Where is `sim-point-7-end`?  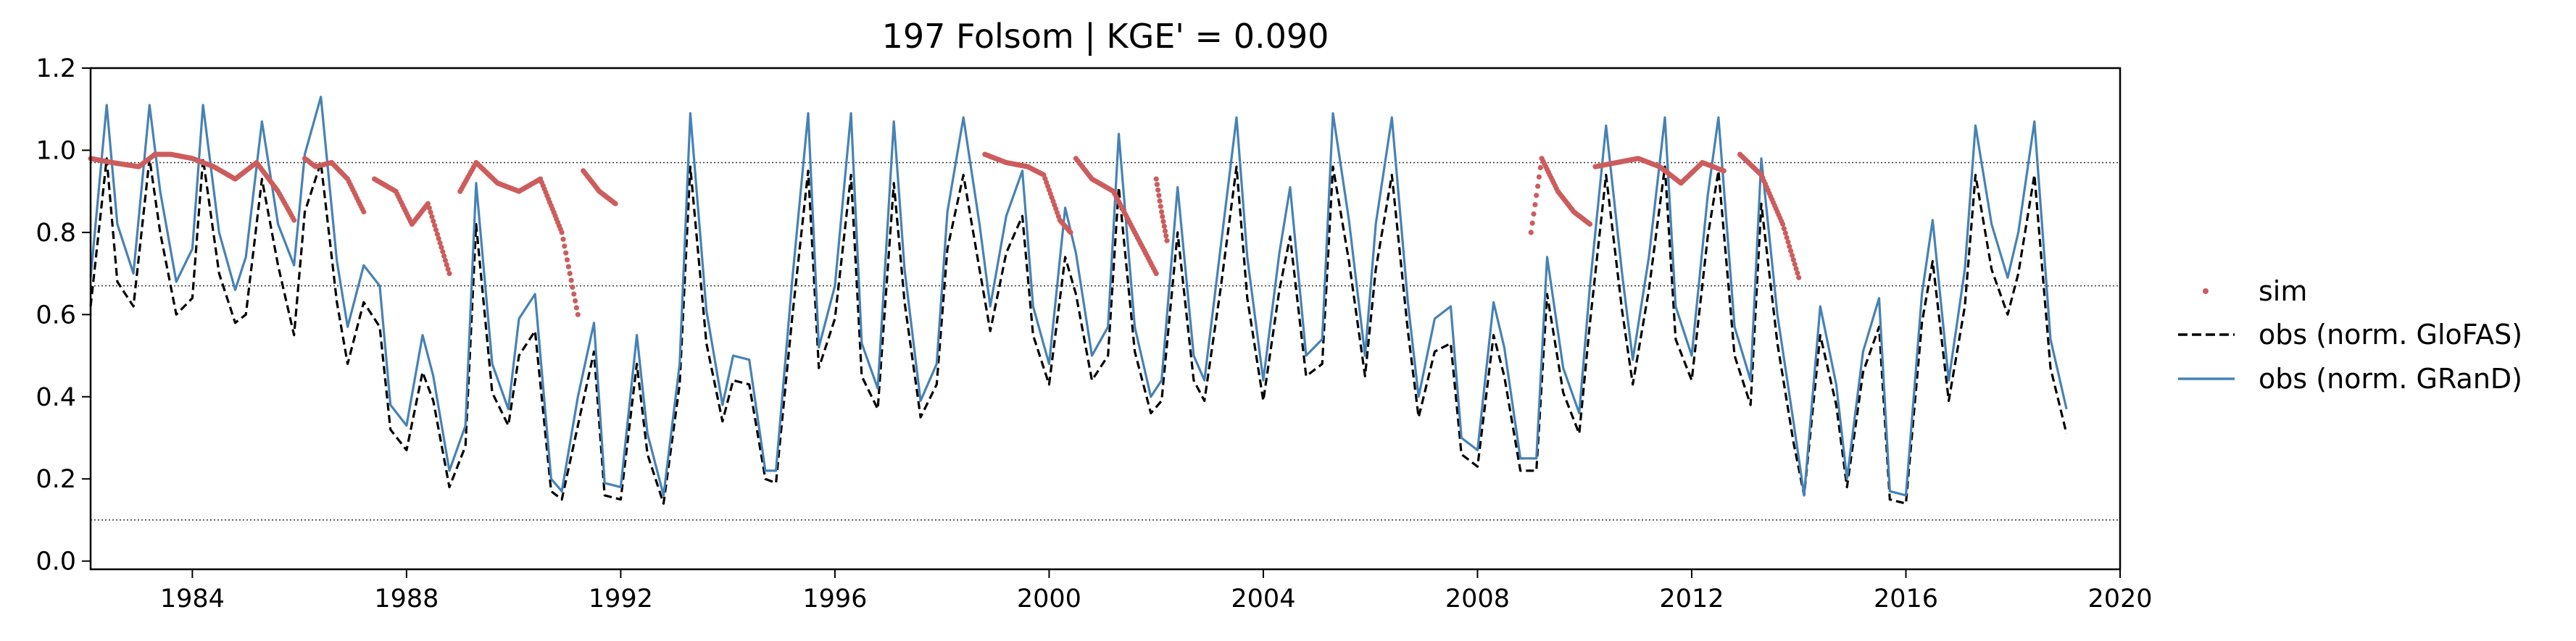
sim-point-7-end is located at coordinates (1167, 240).